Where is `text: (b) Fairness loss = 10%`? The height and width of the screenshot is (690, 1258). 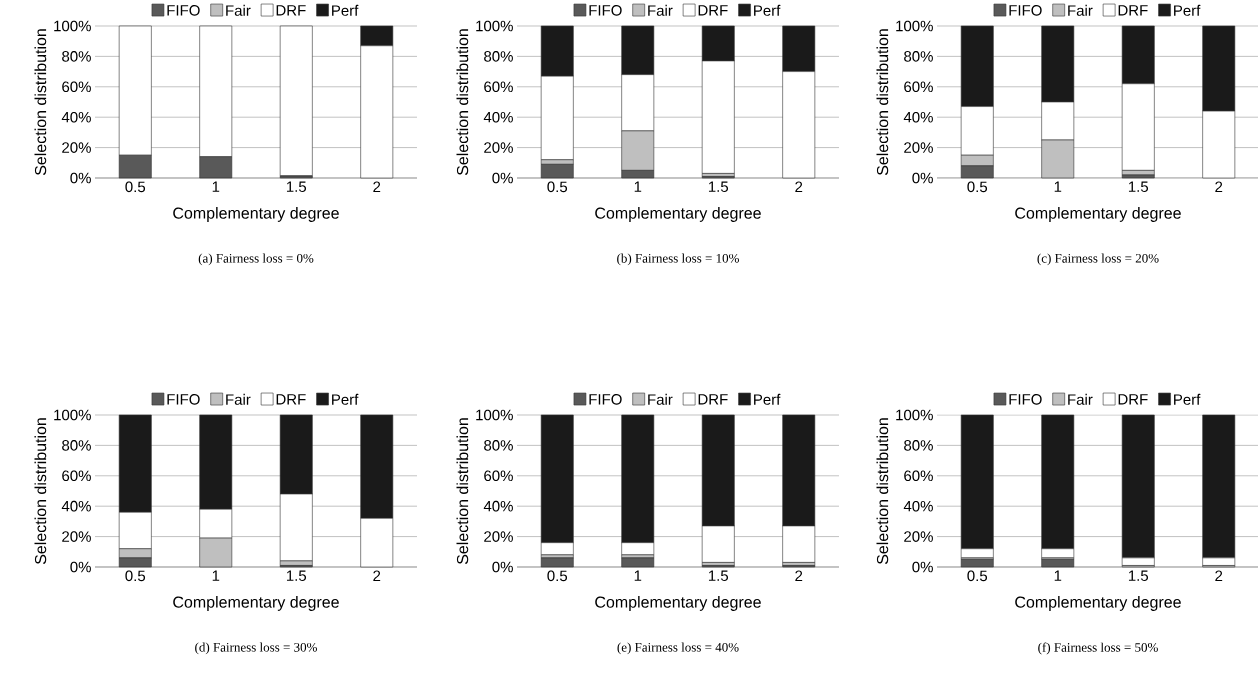 text: (b) Fairness loss = 10% is located at coordinates (678, 259).